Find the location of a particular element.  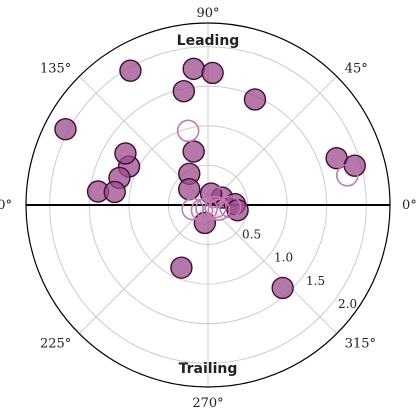

angle-tick-label: 45° is located at coordinates (356, 68).